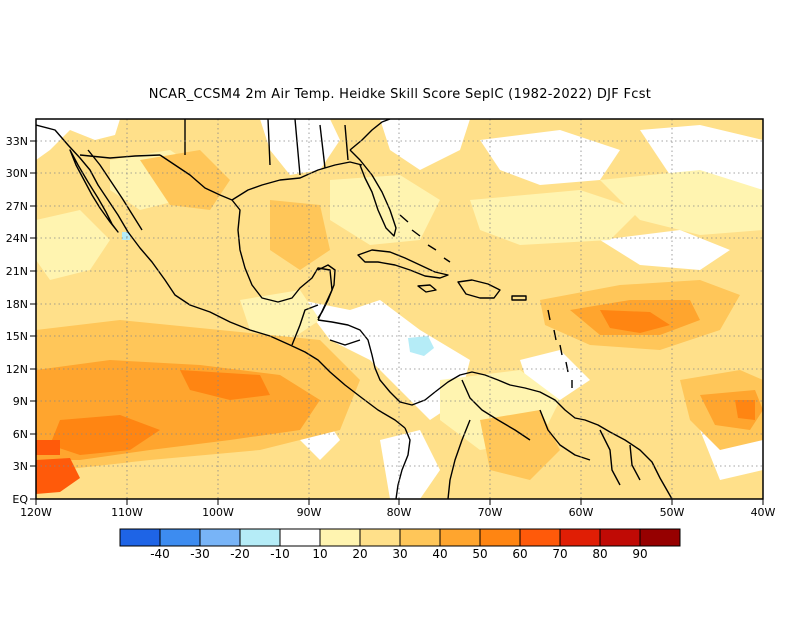 Image resolution: width=800 pixels, height=618 pixels. What do you see at coordinates (17, 336) in the screenshot?
I see `lat-label: 15N` at bounding box center [17, 336].